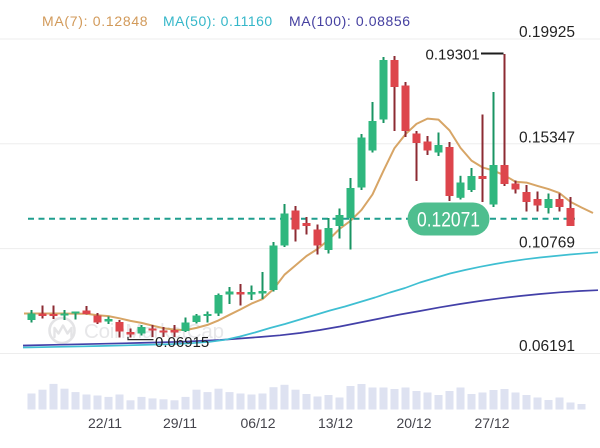 The height and width of the screenshot is (448, 600). Describe the element at coordinates (350, 21) in the screenshot. I see `svg-text: MA(100): 0.08856` at that location.